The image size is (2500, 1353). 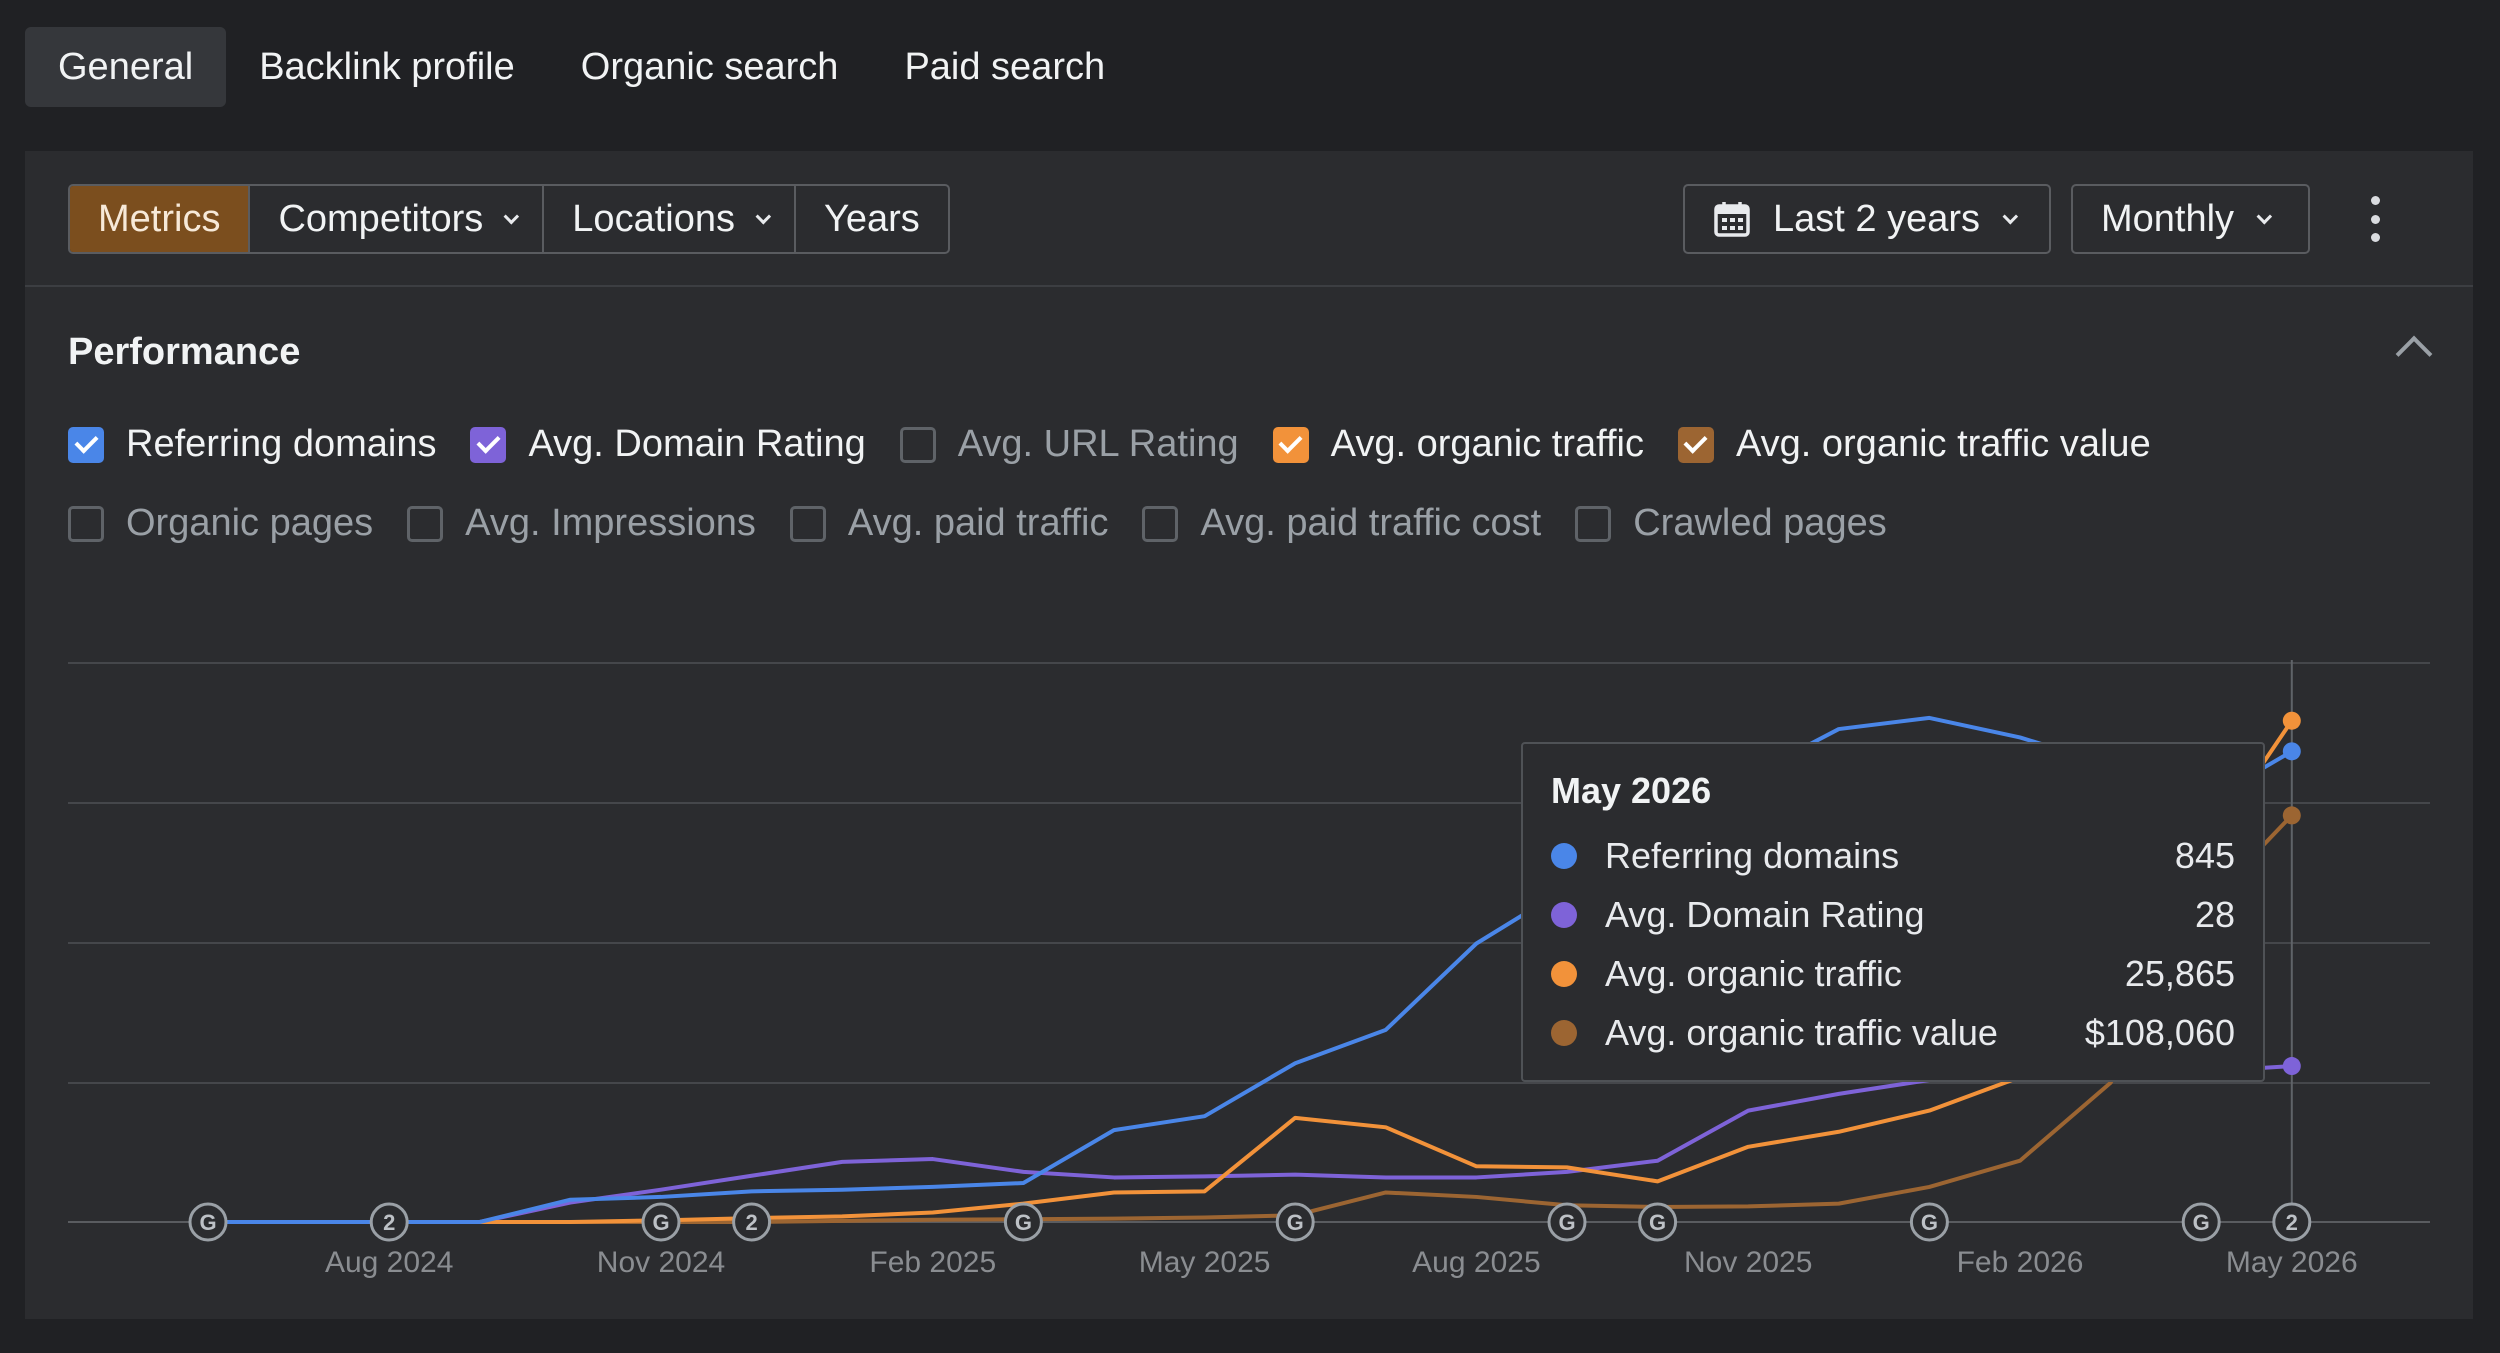 I want to click on x-tick-label: Aug 2024, so click(x=389, y=1262).